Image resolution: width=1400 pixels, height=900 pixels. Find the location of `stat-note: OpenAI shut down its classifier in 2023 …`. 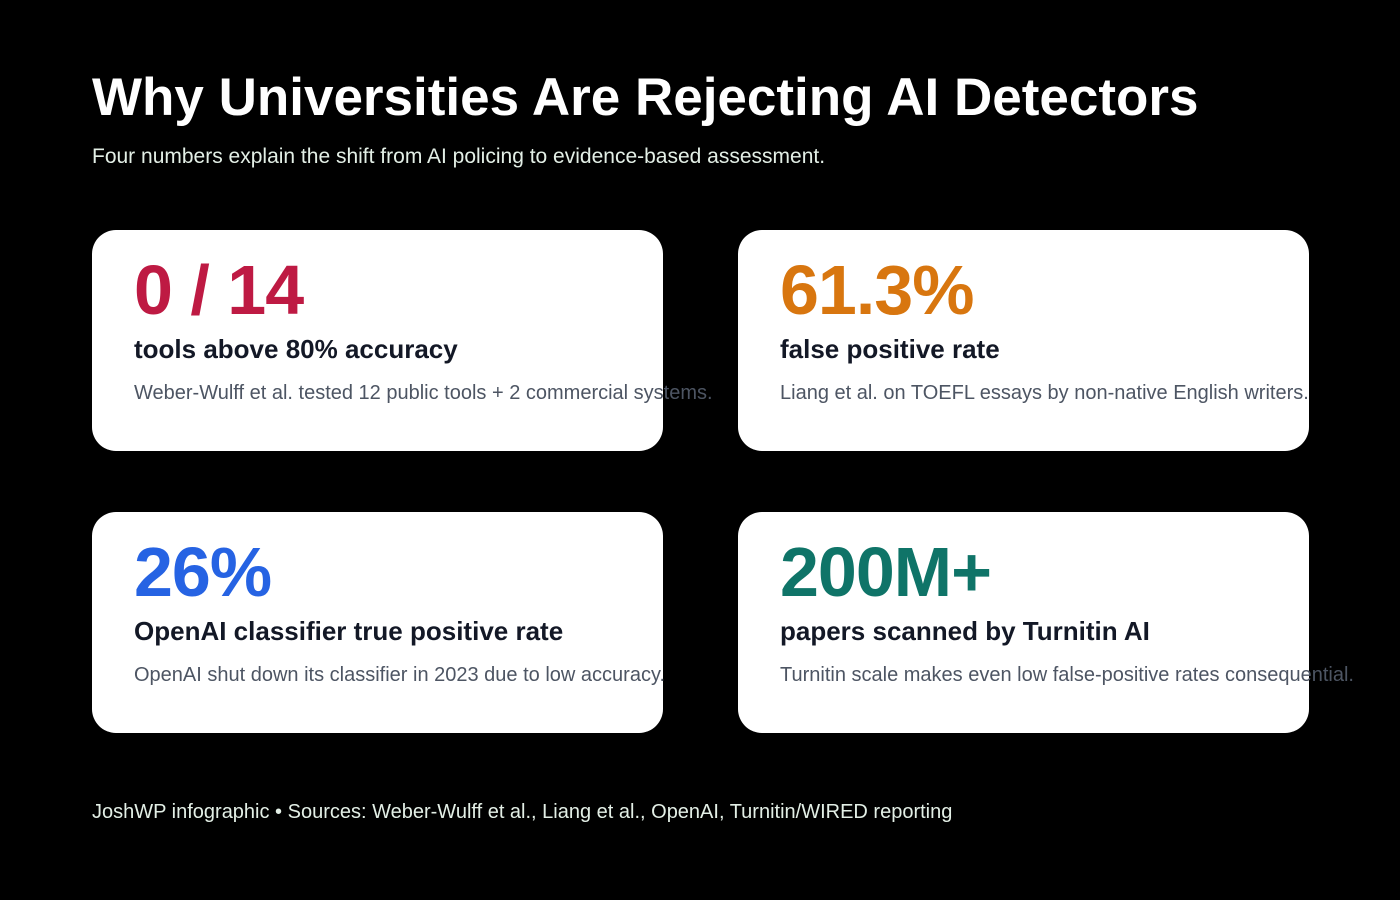

stat-note: OpenAI shut down its classifier in 2023 … is located at coordinates (400, 675).